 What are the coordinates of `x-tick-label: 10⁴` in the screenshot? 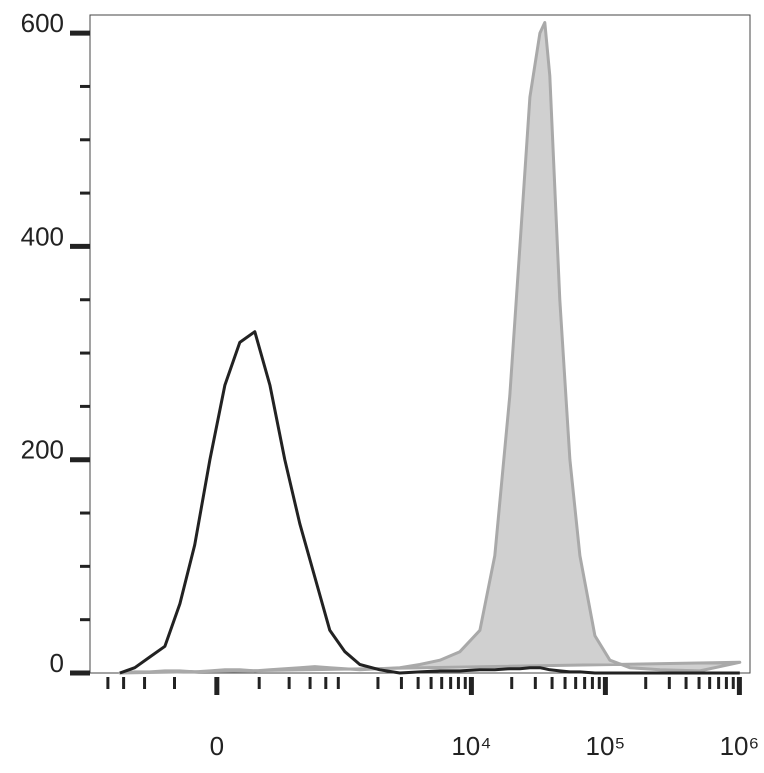 It's located at (471, 746).